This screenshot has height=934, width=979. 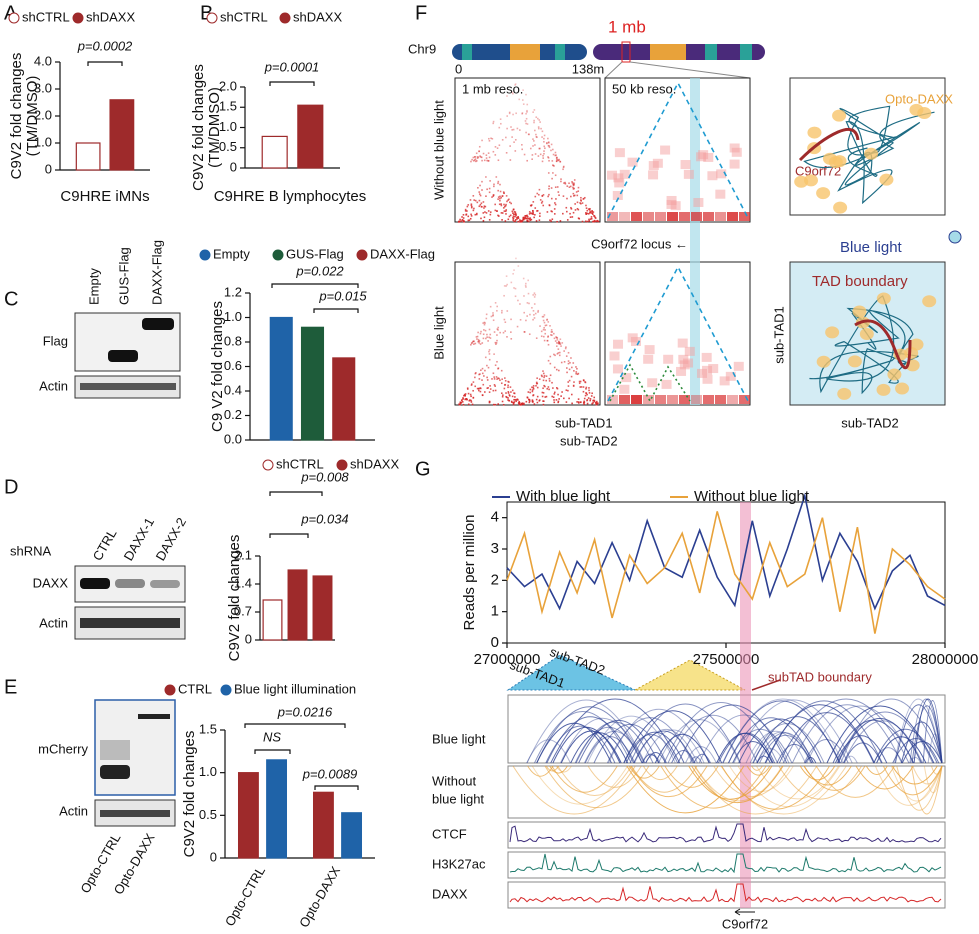 What do you see at coordinates (154, 716) in the screenshot?
I see `band` at bounding box center [154, 716].